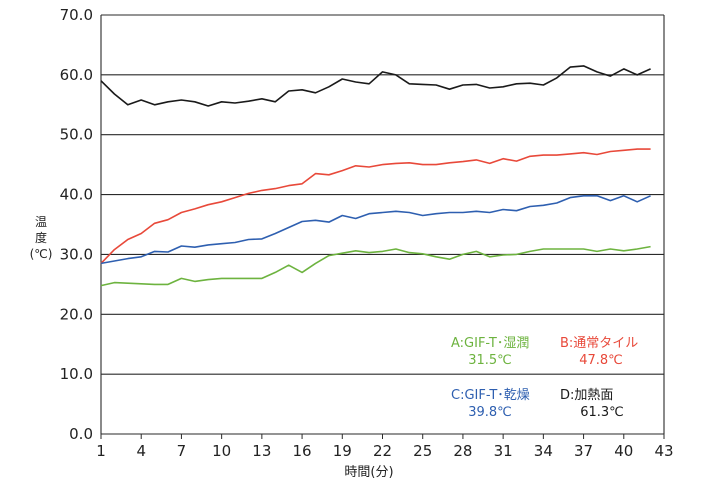 This screenshot has height=485, width=706. I want to click on series-line-d, so click(375, 86).